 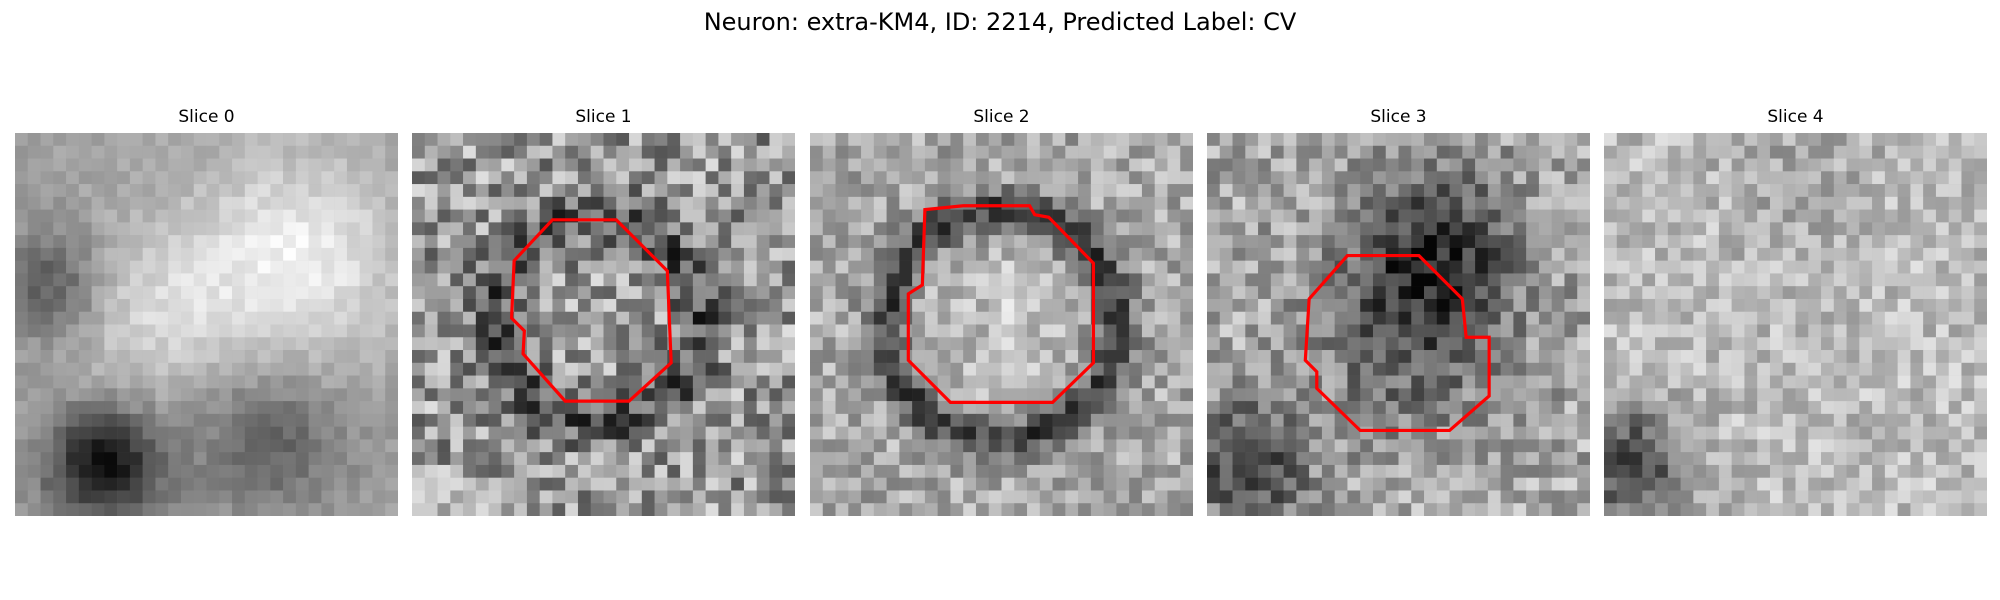 I want to click on slice-title-0: Slice 0, so click(x=206, y=117).